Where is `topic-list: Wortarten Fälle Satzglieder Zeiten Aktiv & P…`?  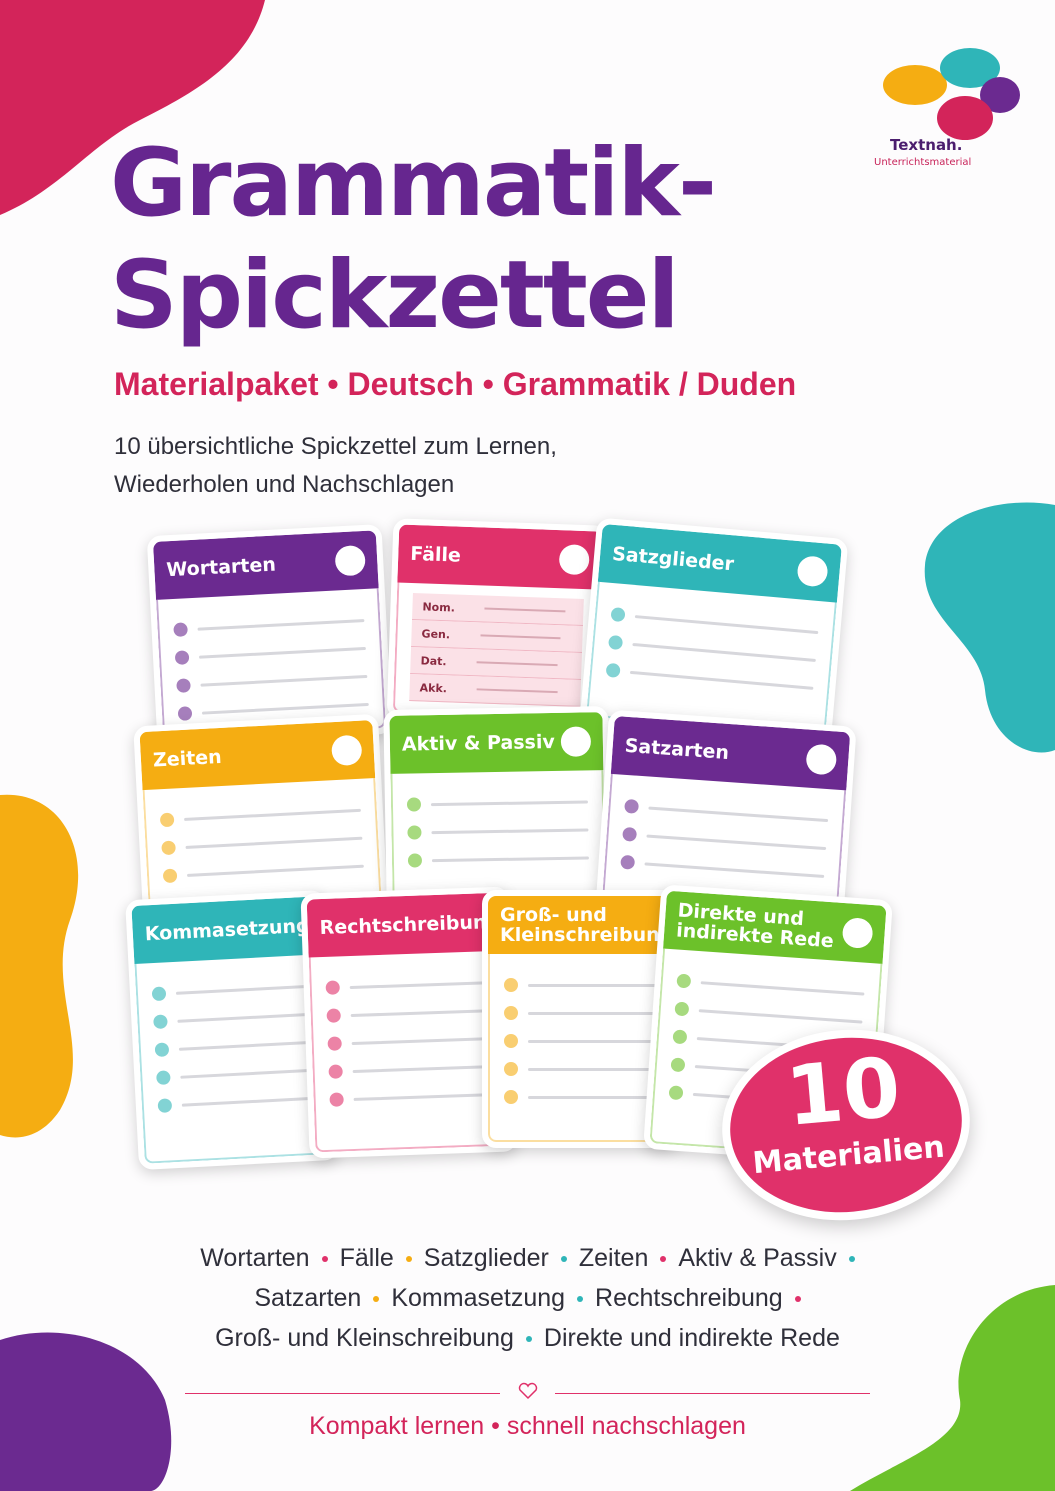
topic-list: Wortarten Fälle Satzglieder Zeiten Aktiv & P… is located at coordinates (527, 1298).